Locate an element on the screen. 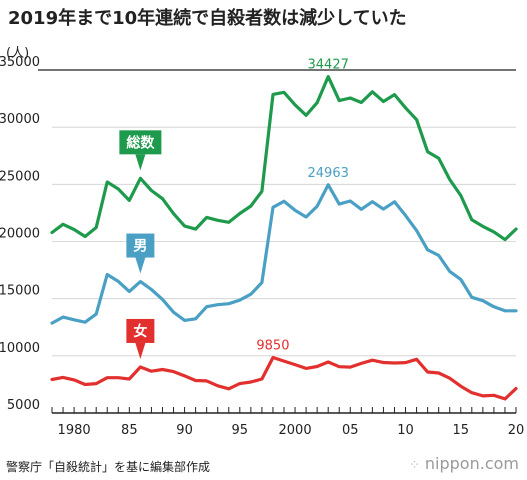  legend-badge-pointer-female is located at coordinates (140, 350).